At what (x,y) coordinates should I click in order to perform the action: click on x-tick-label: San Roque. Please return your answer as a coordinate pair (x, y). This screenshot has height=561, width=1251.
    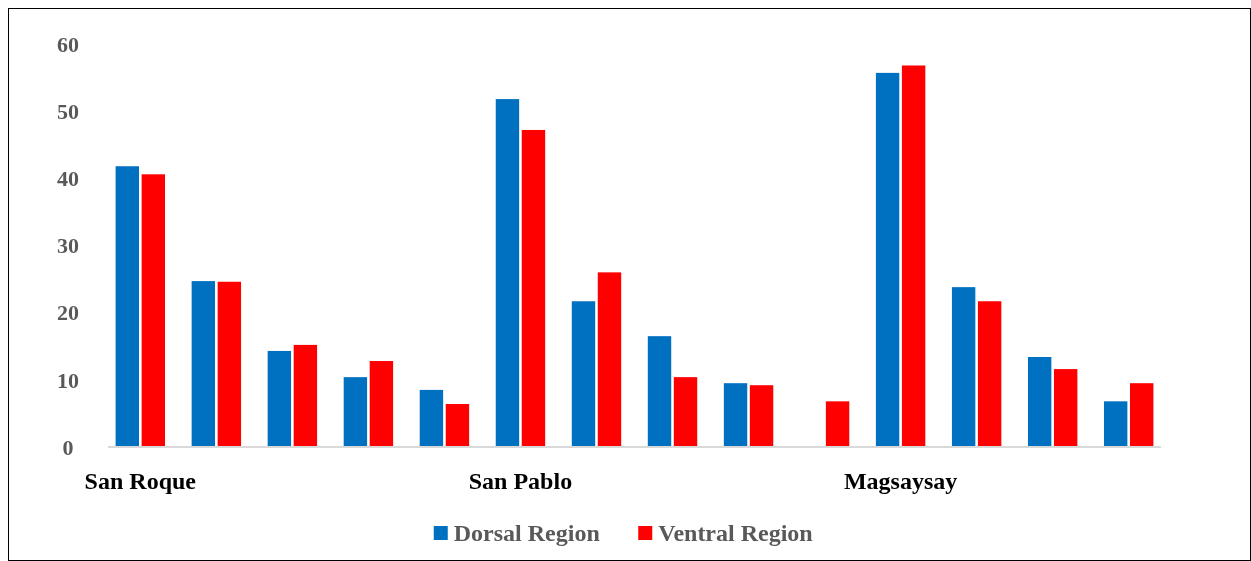
    Looking at the image, I should click on (140, 481).